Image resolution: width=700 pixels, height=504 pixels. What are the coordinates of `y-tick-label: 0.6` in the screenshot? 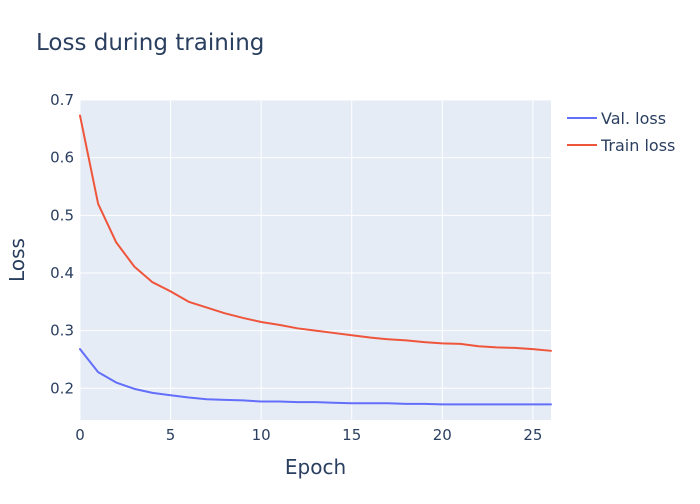 It's located at (62, 158).